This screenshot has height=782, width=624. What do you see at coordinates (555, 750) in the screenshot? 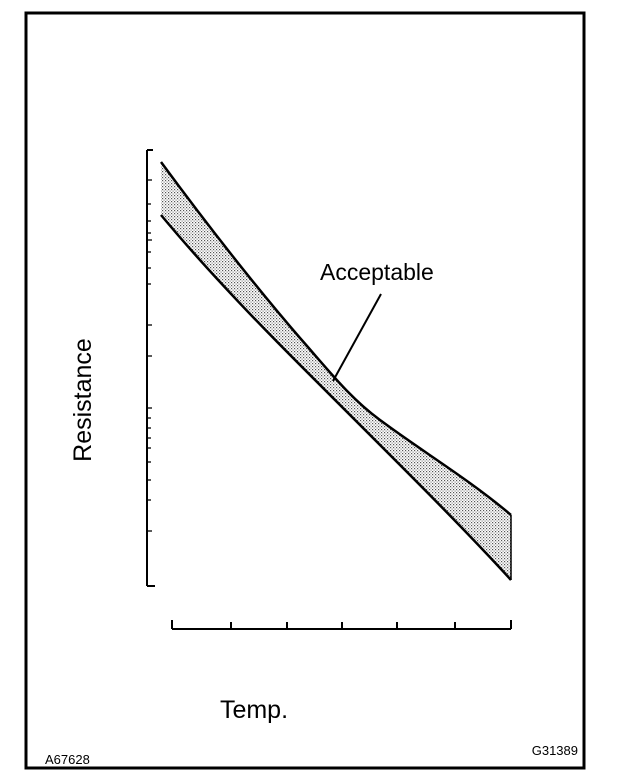
I see `figure-id-right: G31389` at bounding box center [555, 750].